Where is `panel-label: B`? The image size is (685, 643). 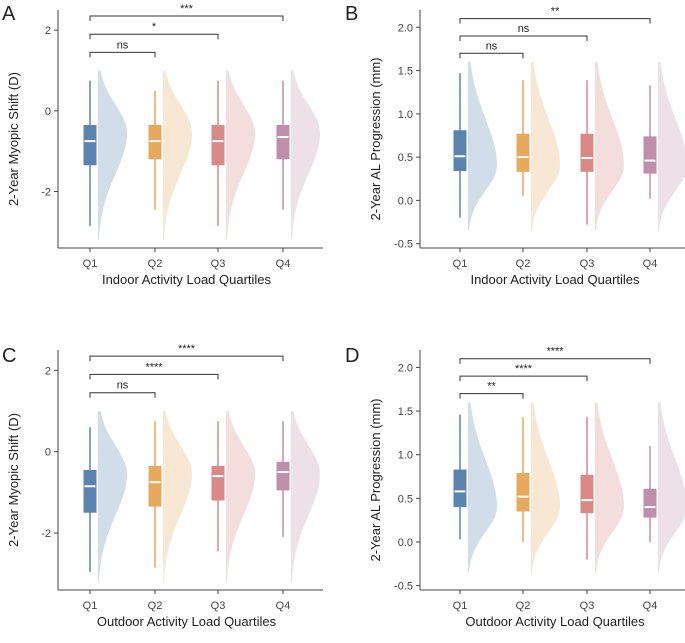
panel-label: B is located at coordinates (351, 14).